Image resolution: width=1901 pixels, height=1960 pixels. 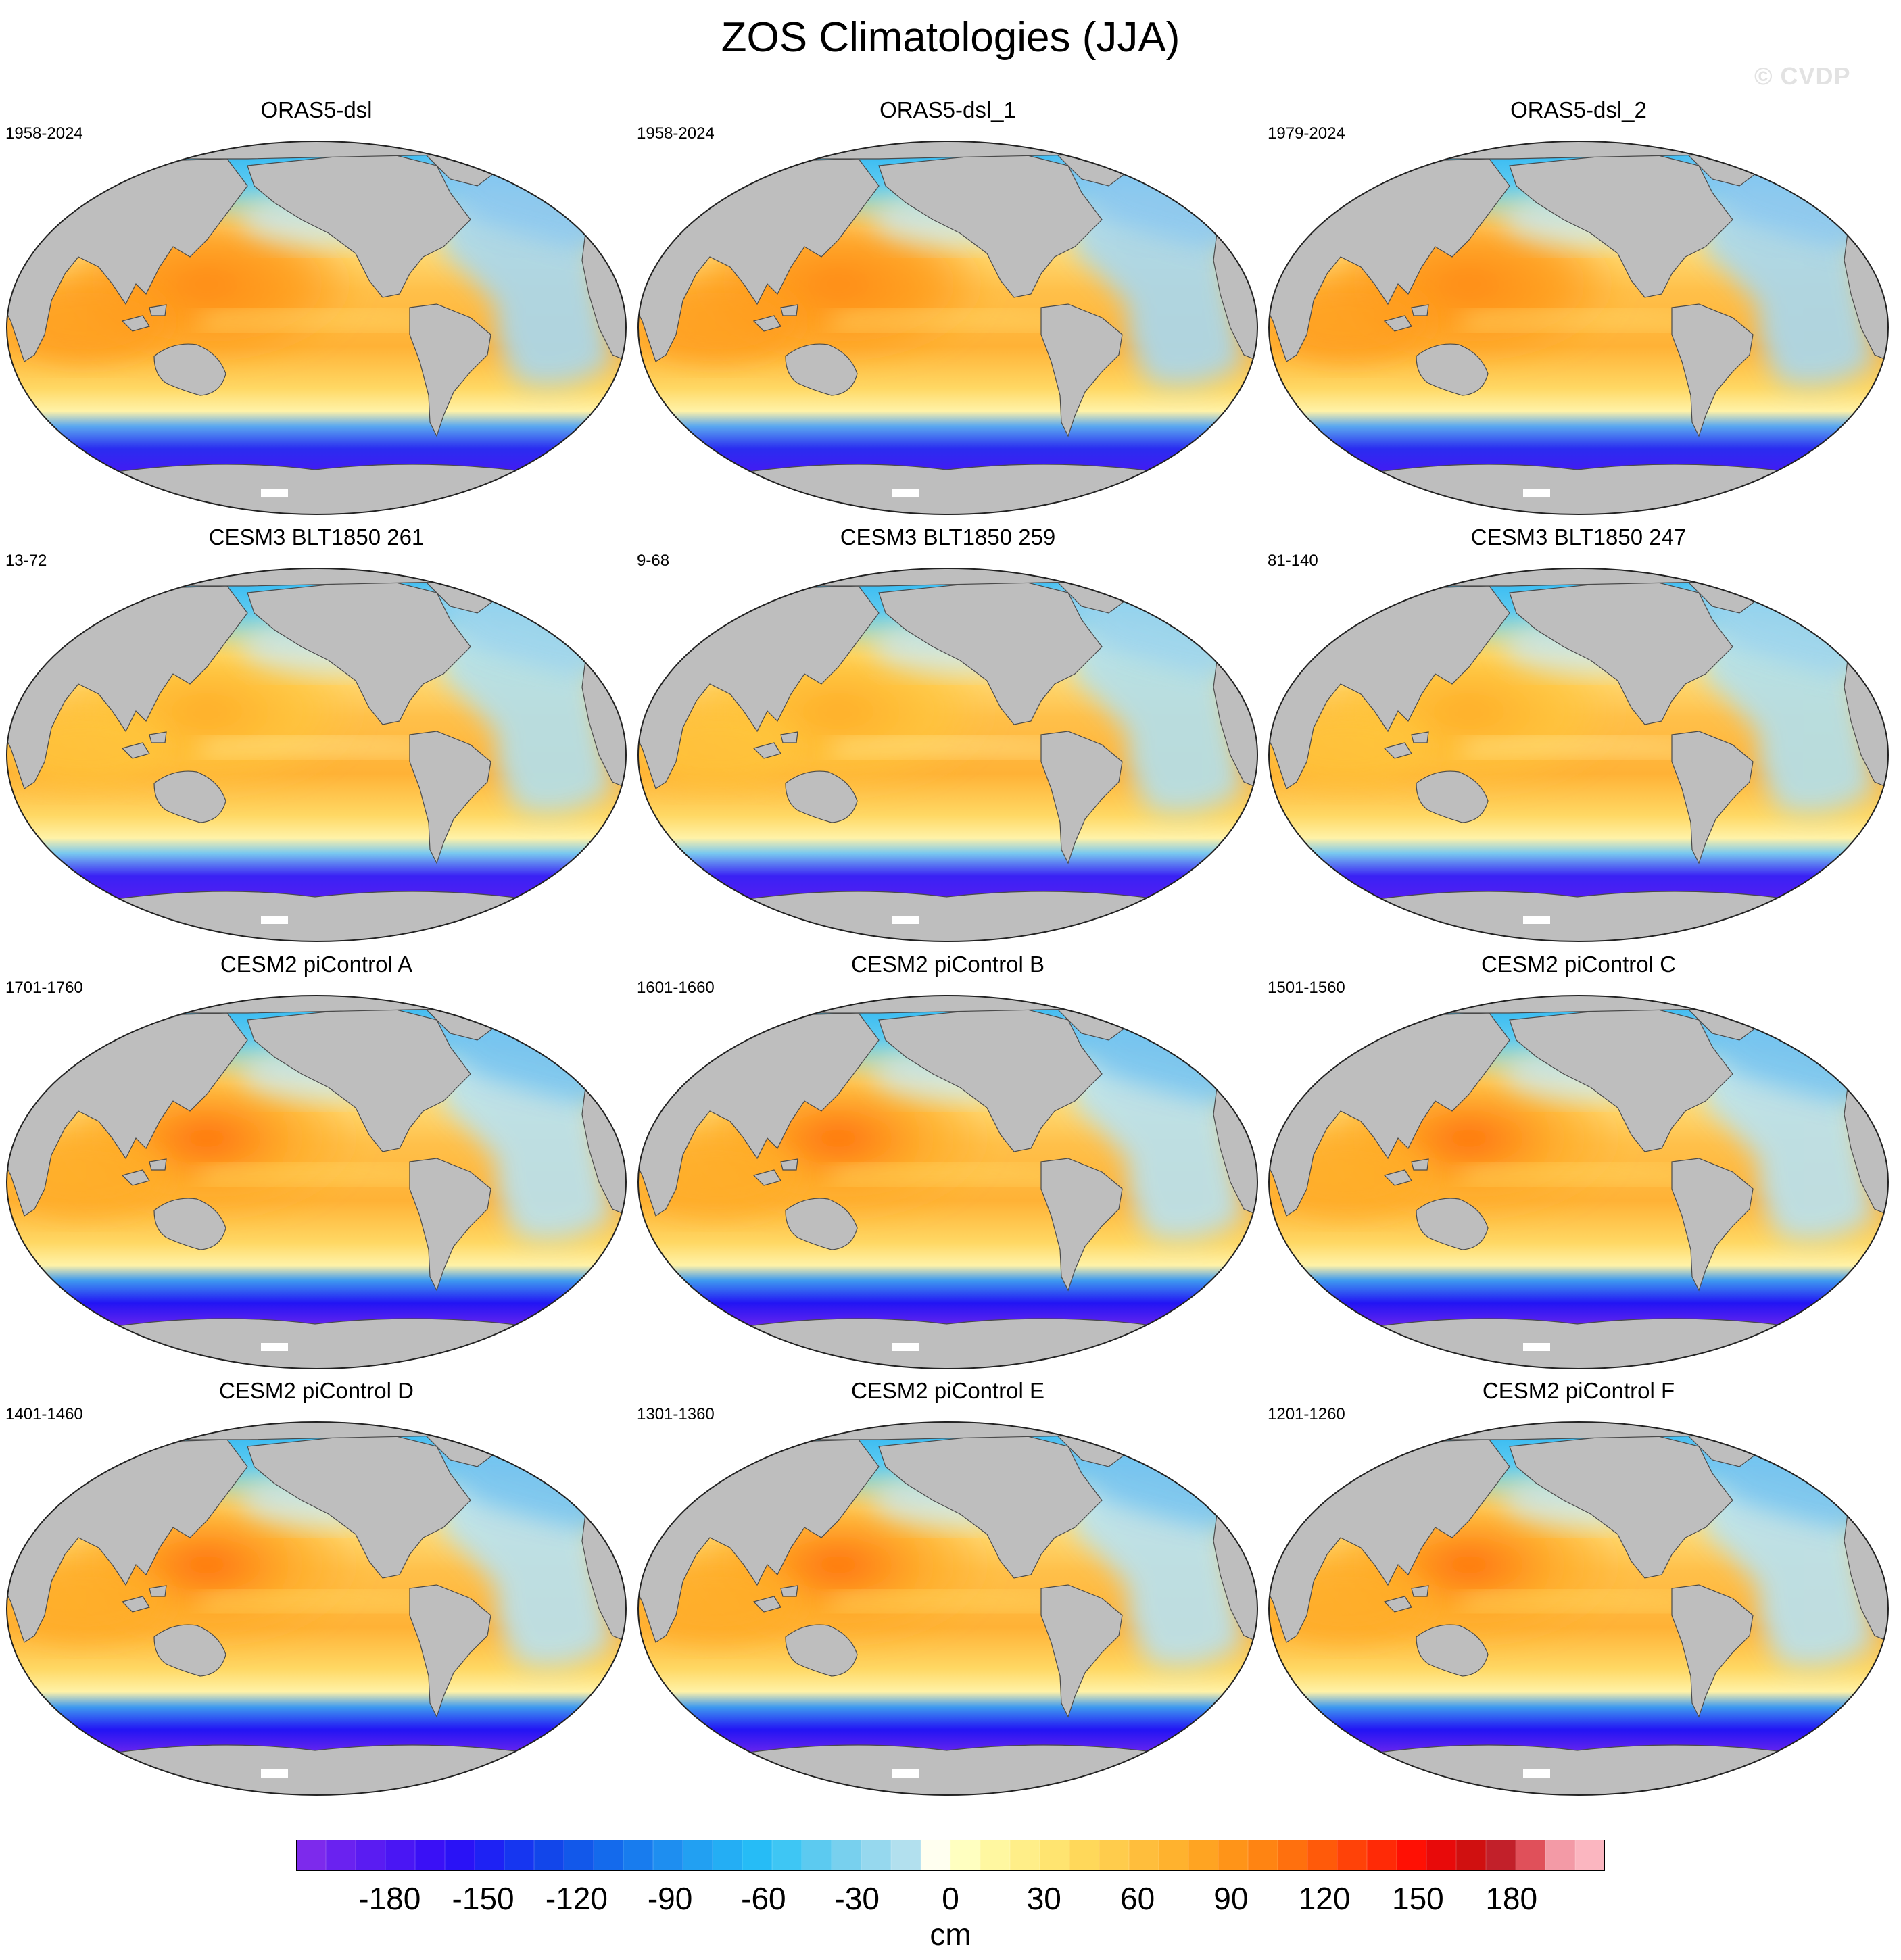 What do you see at coordinates (653, 561) in the screenshot?
I see `panel-years: 9-68` at bounding box center [653, 561].